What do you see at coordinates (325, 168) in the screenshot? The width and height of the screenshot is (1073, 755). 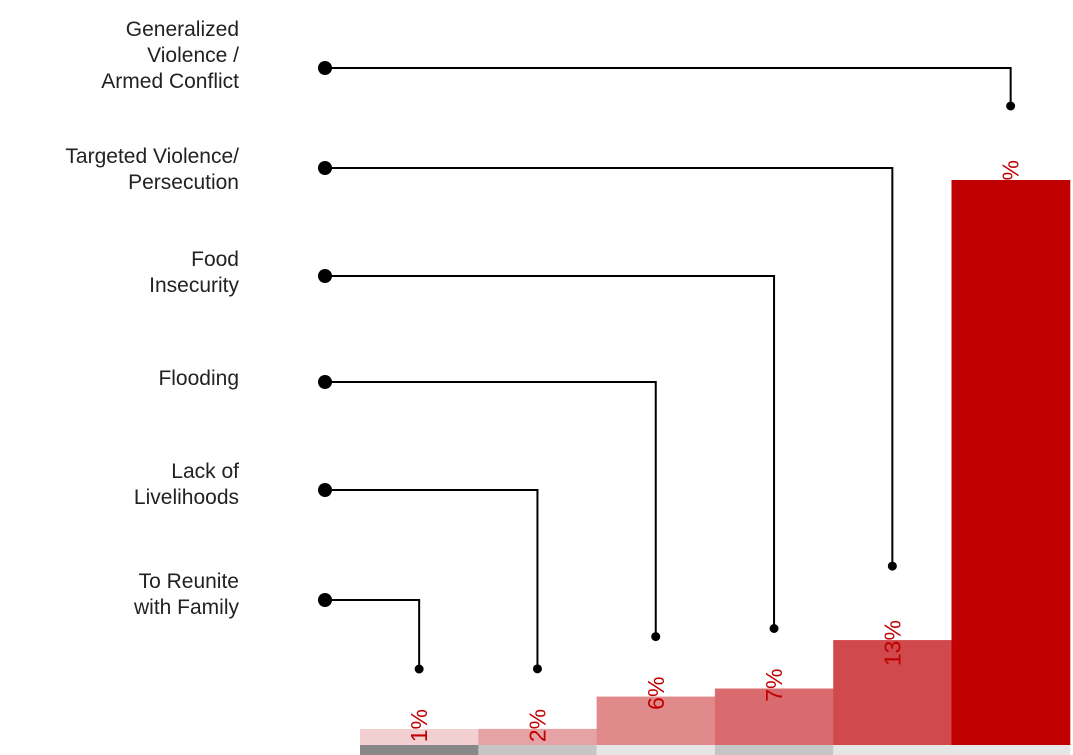 I see `connector-dot-start-targeted-violence` at bounding box center [325, 168].